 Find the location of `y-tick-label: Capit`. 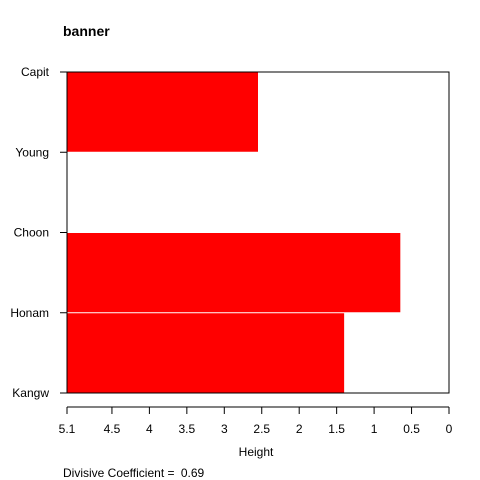

y-tick-label: Capit is located at coordinates (35, 72).